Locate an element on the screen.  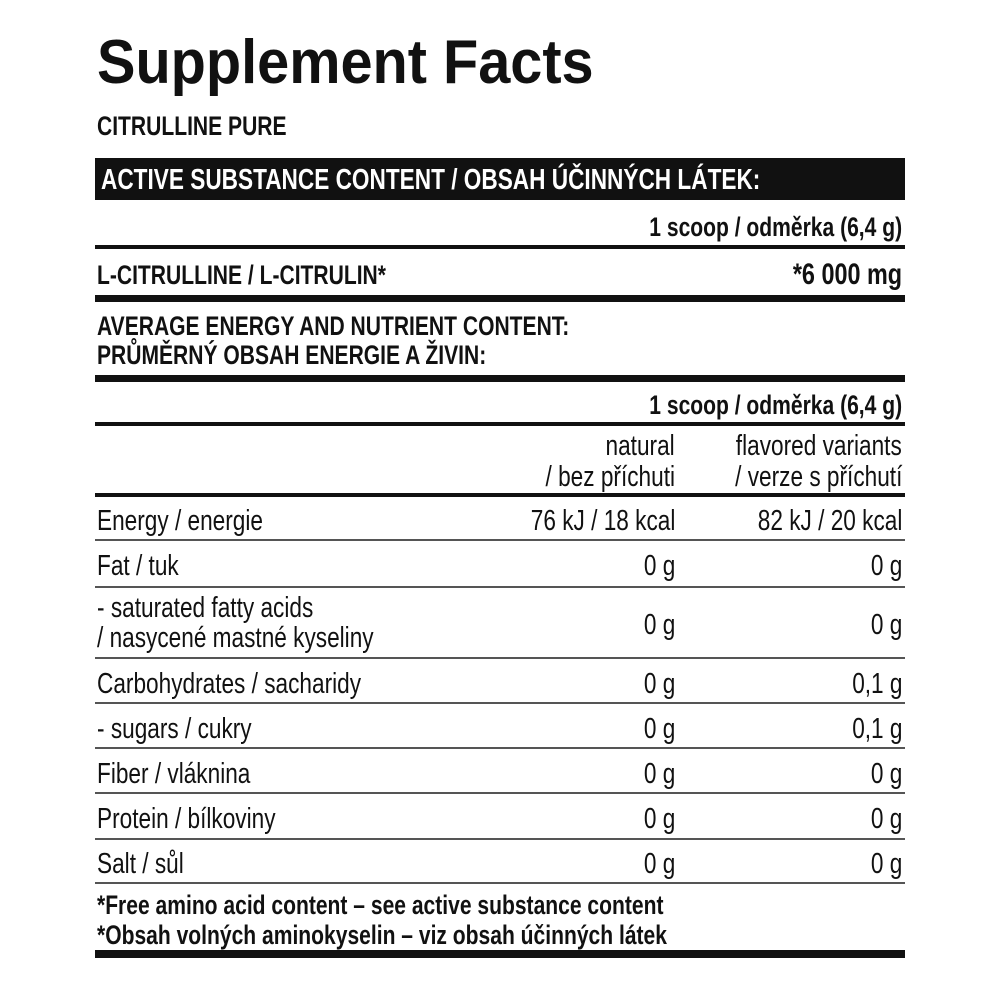
row-label: - saturated fatty acids is located at coordinates (205, 608).